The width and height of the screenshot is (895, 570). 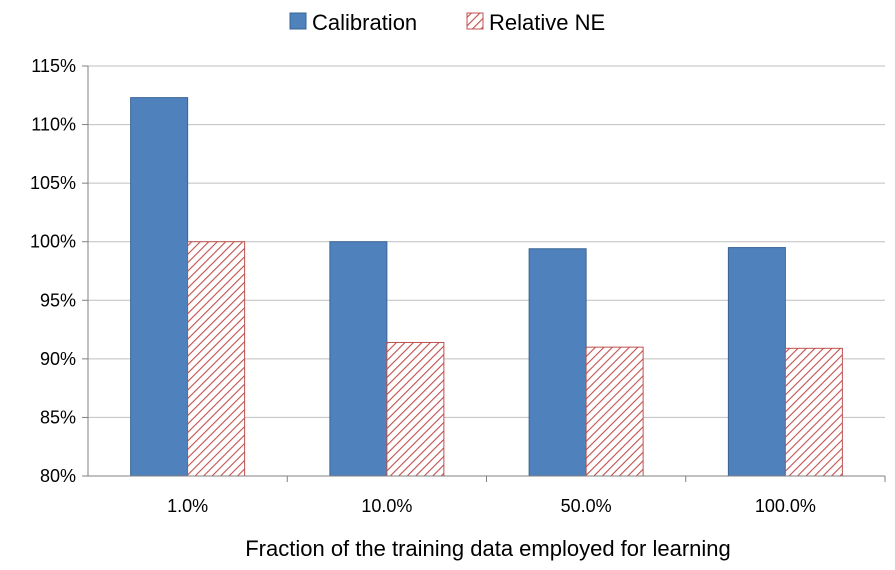 I want to click on legend: Calibration Relative NE, so click(x=447, y=22).